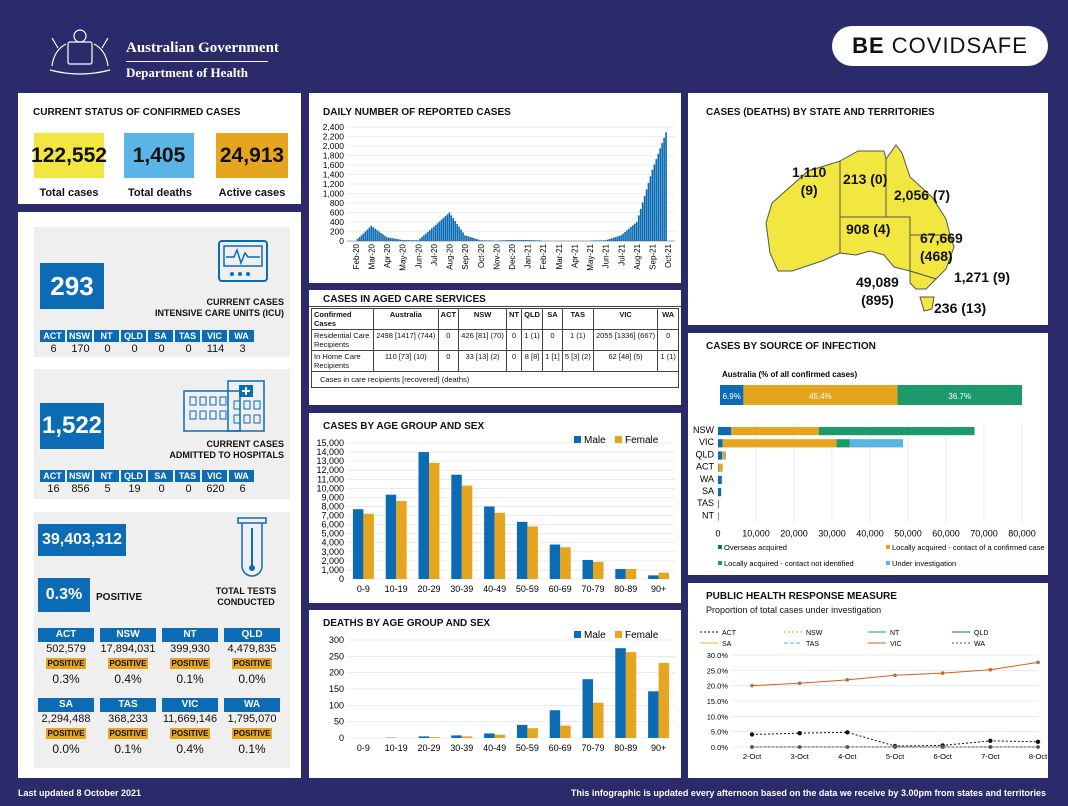  What do you see at coordinates (496, 256) in the screenshot?
I see `x-tick-label: Nov-20` at bounding box center [496, 256].